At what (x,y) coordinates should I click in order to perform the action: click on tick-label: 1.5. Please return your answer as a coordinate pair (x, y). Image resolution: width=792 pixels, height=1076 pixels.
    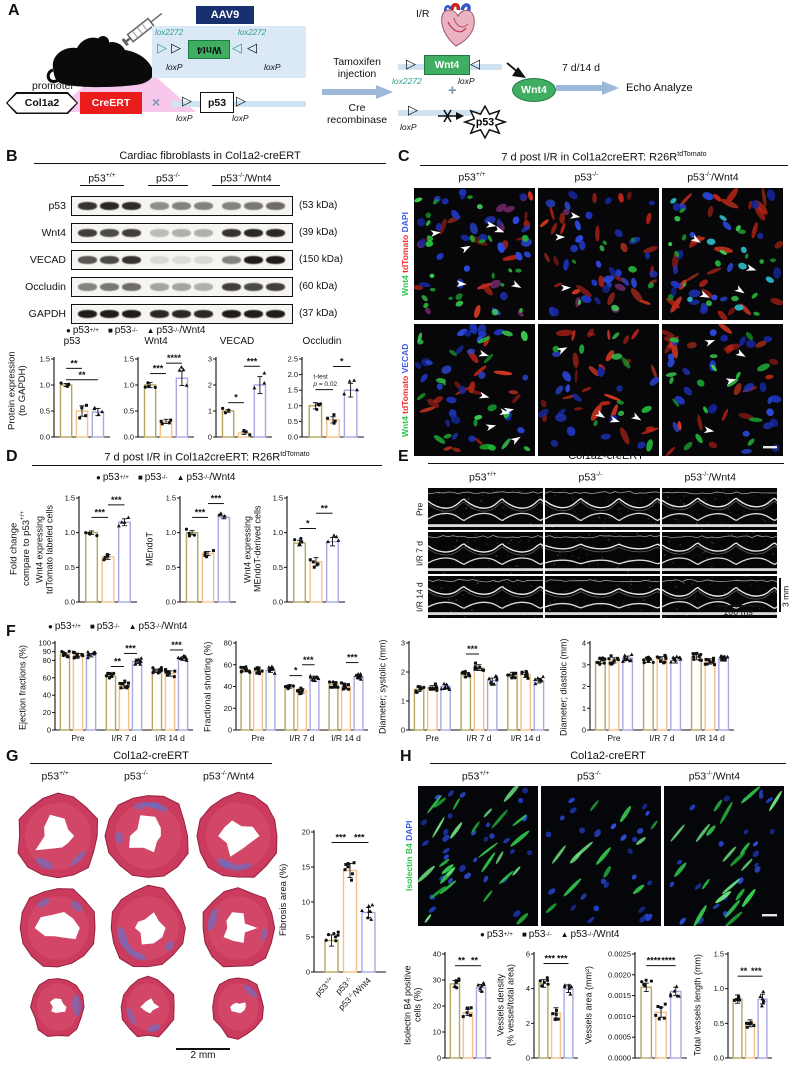
    Looking at the image, I should click on (129, 359).